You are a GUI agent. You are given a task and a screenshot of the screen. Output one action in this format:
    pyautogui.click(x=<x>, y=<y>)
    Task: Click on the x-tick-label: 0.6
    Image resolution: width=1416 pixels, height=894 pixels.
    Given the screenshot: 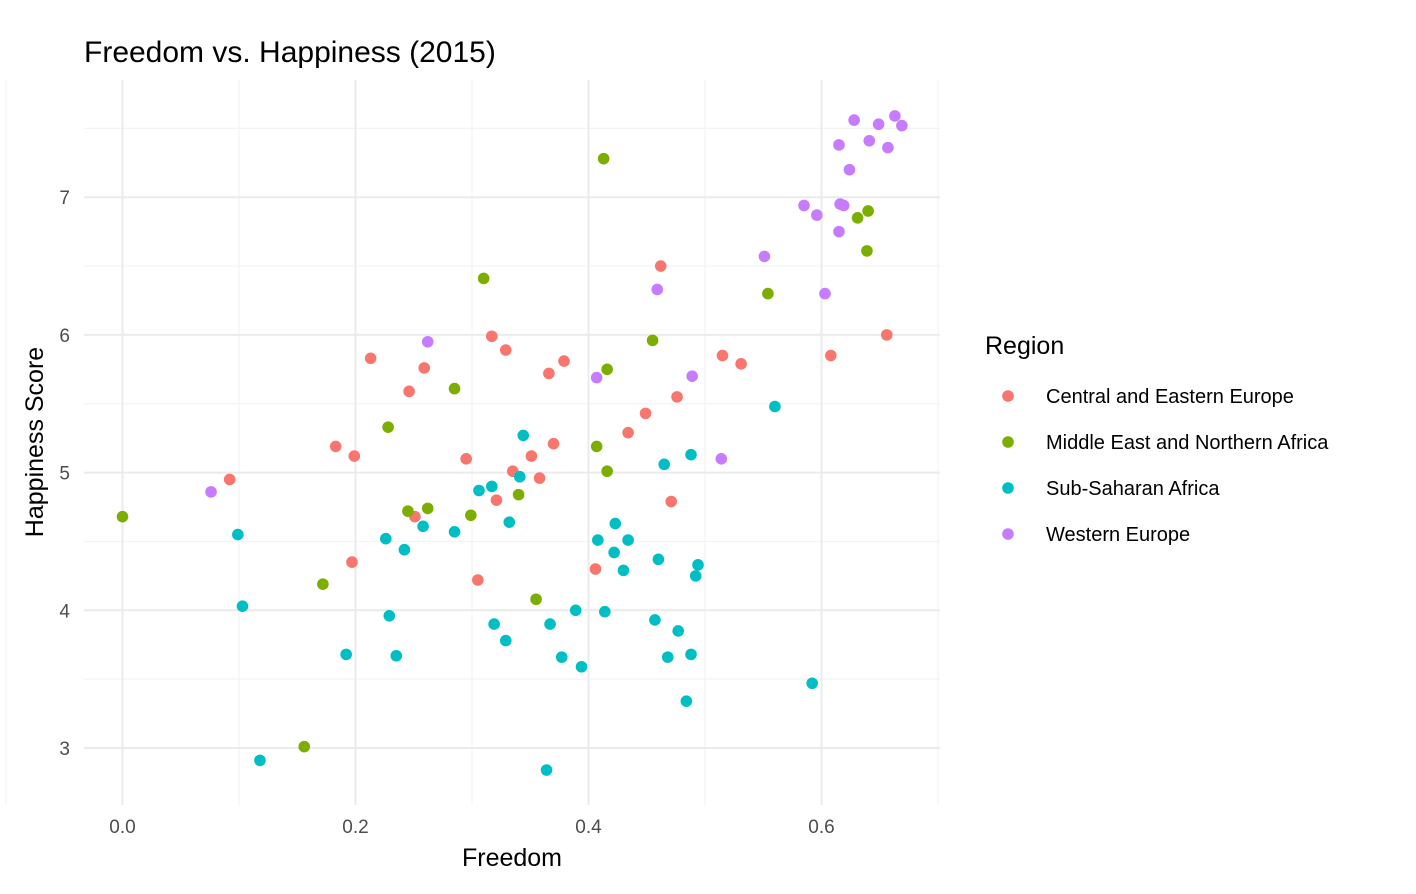 What is the action you would take?
    pyautogui.click(x=821, y=827)
    